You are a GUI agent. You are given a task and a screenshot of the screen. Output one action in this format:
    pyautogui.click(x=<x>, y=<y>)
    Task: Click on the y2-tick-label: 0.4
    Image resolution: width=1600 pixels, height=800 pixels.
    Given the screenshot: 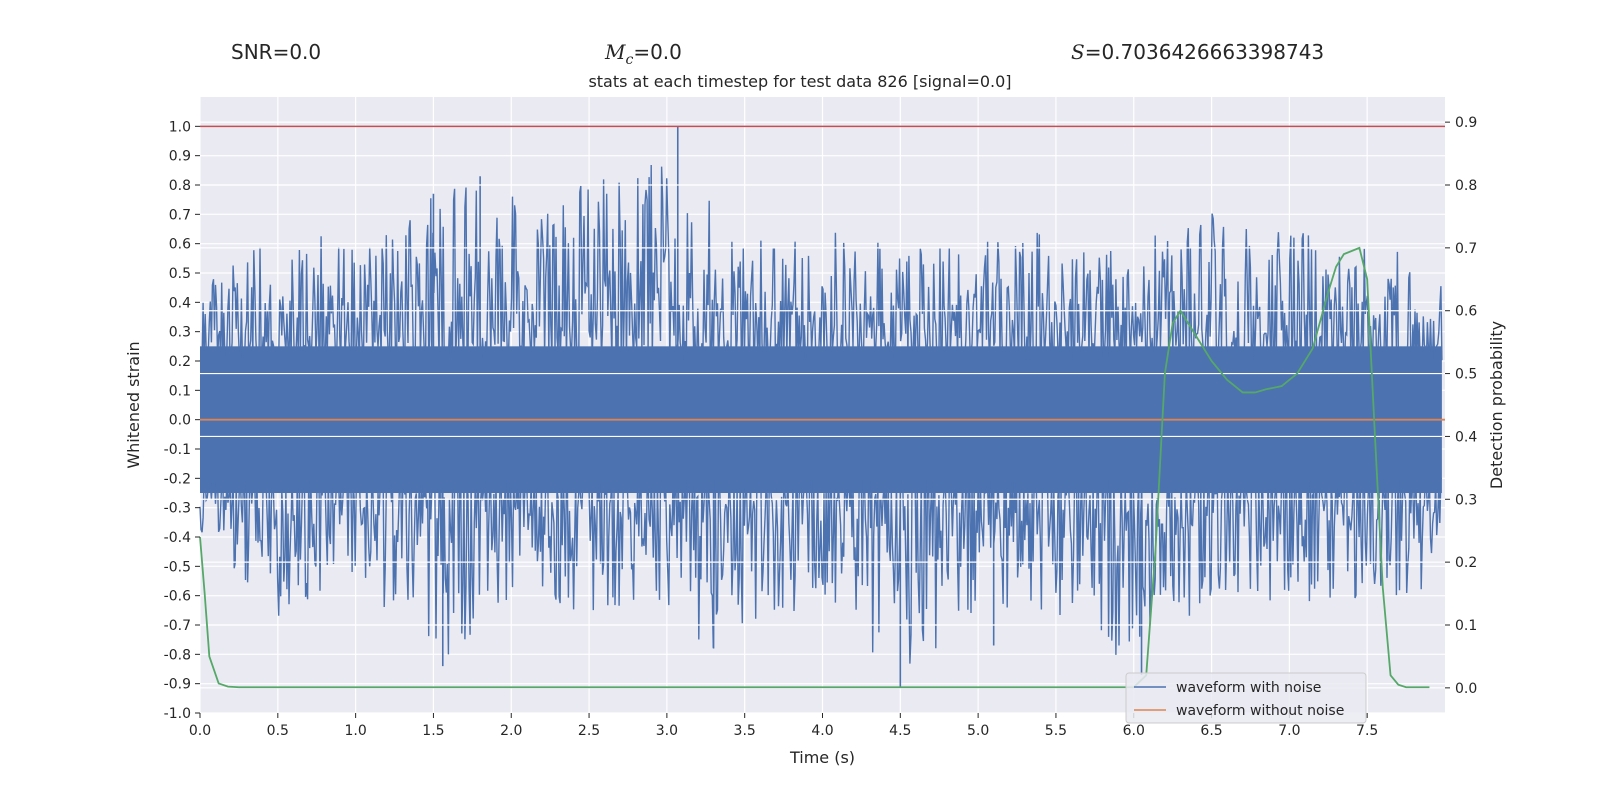 What is the action you would take?
    pyautogui.click(x=1466, y=437)
    